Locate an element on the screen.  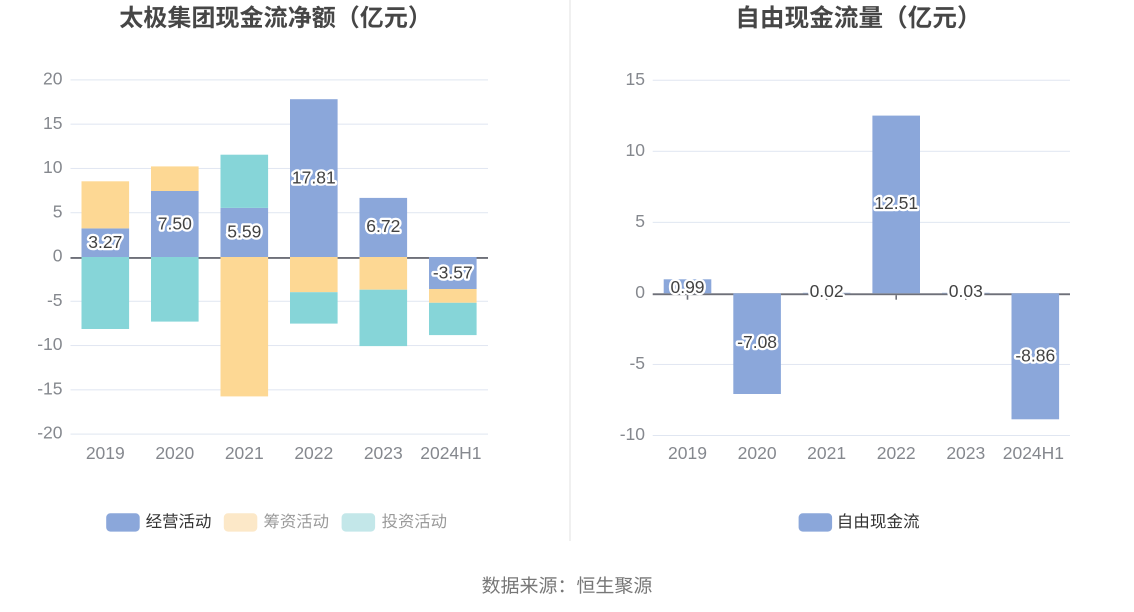
svg-text: 12.51 is located at coordinates (896, 203).